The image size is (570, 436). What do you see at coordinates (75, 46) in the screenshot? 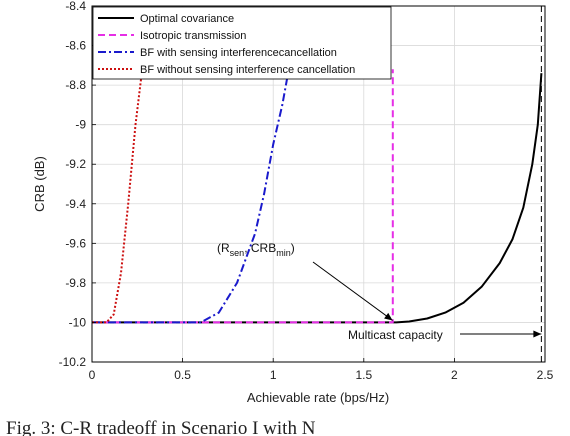
I see `y-tick-label: -8.6` at bounding box center [75, 46].